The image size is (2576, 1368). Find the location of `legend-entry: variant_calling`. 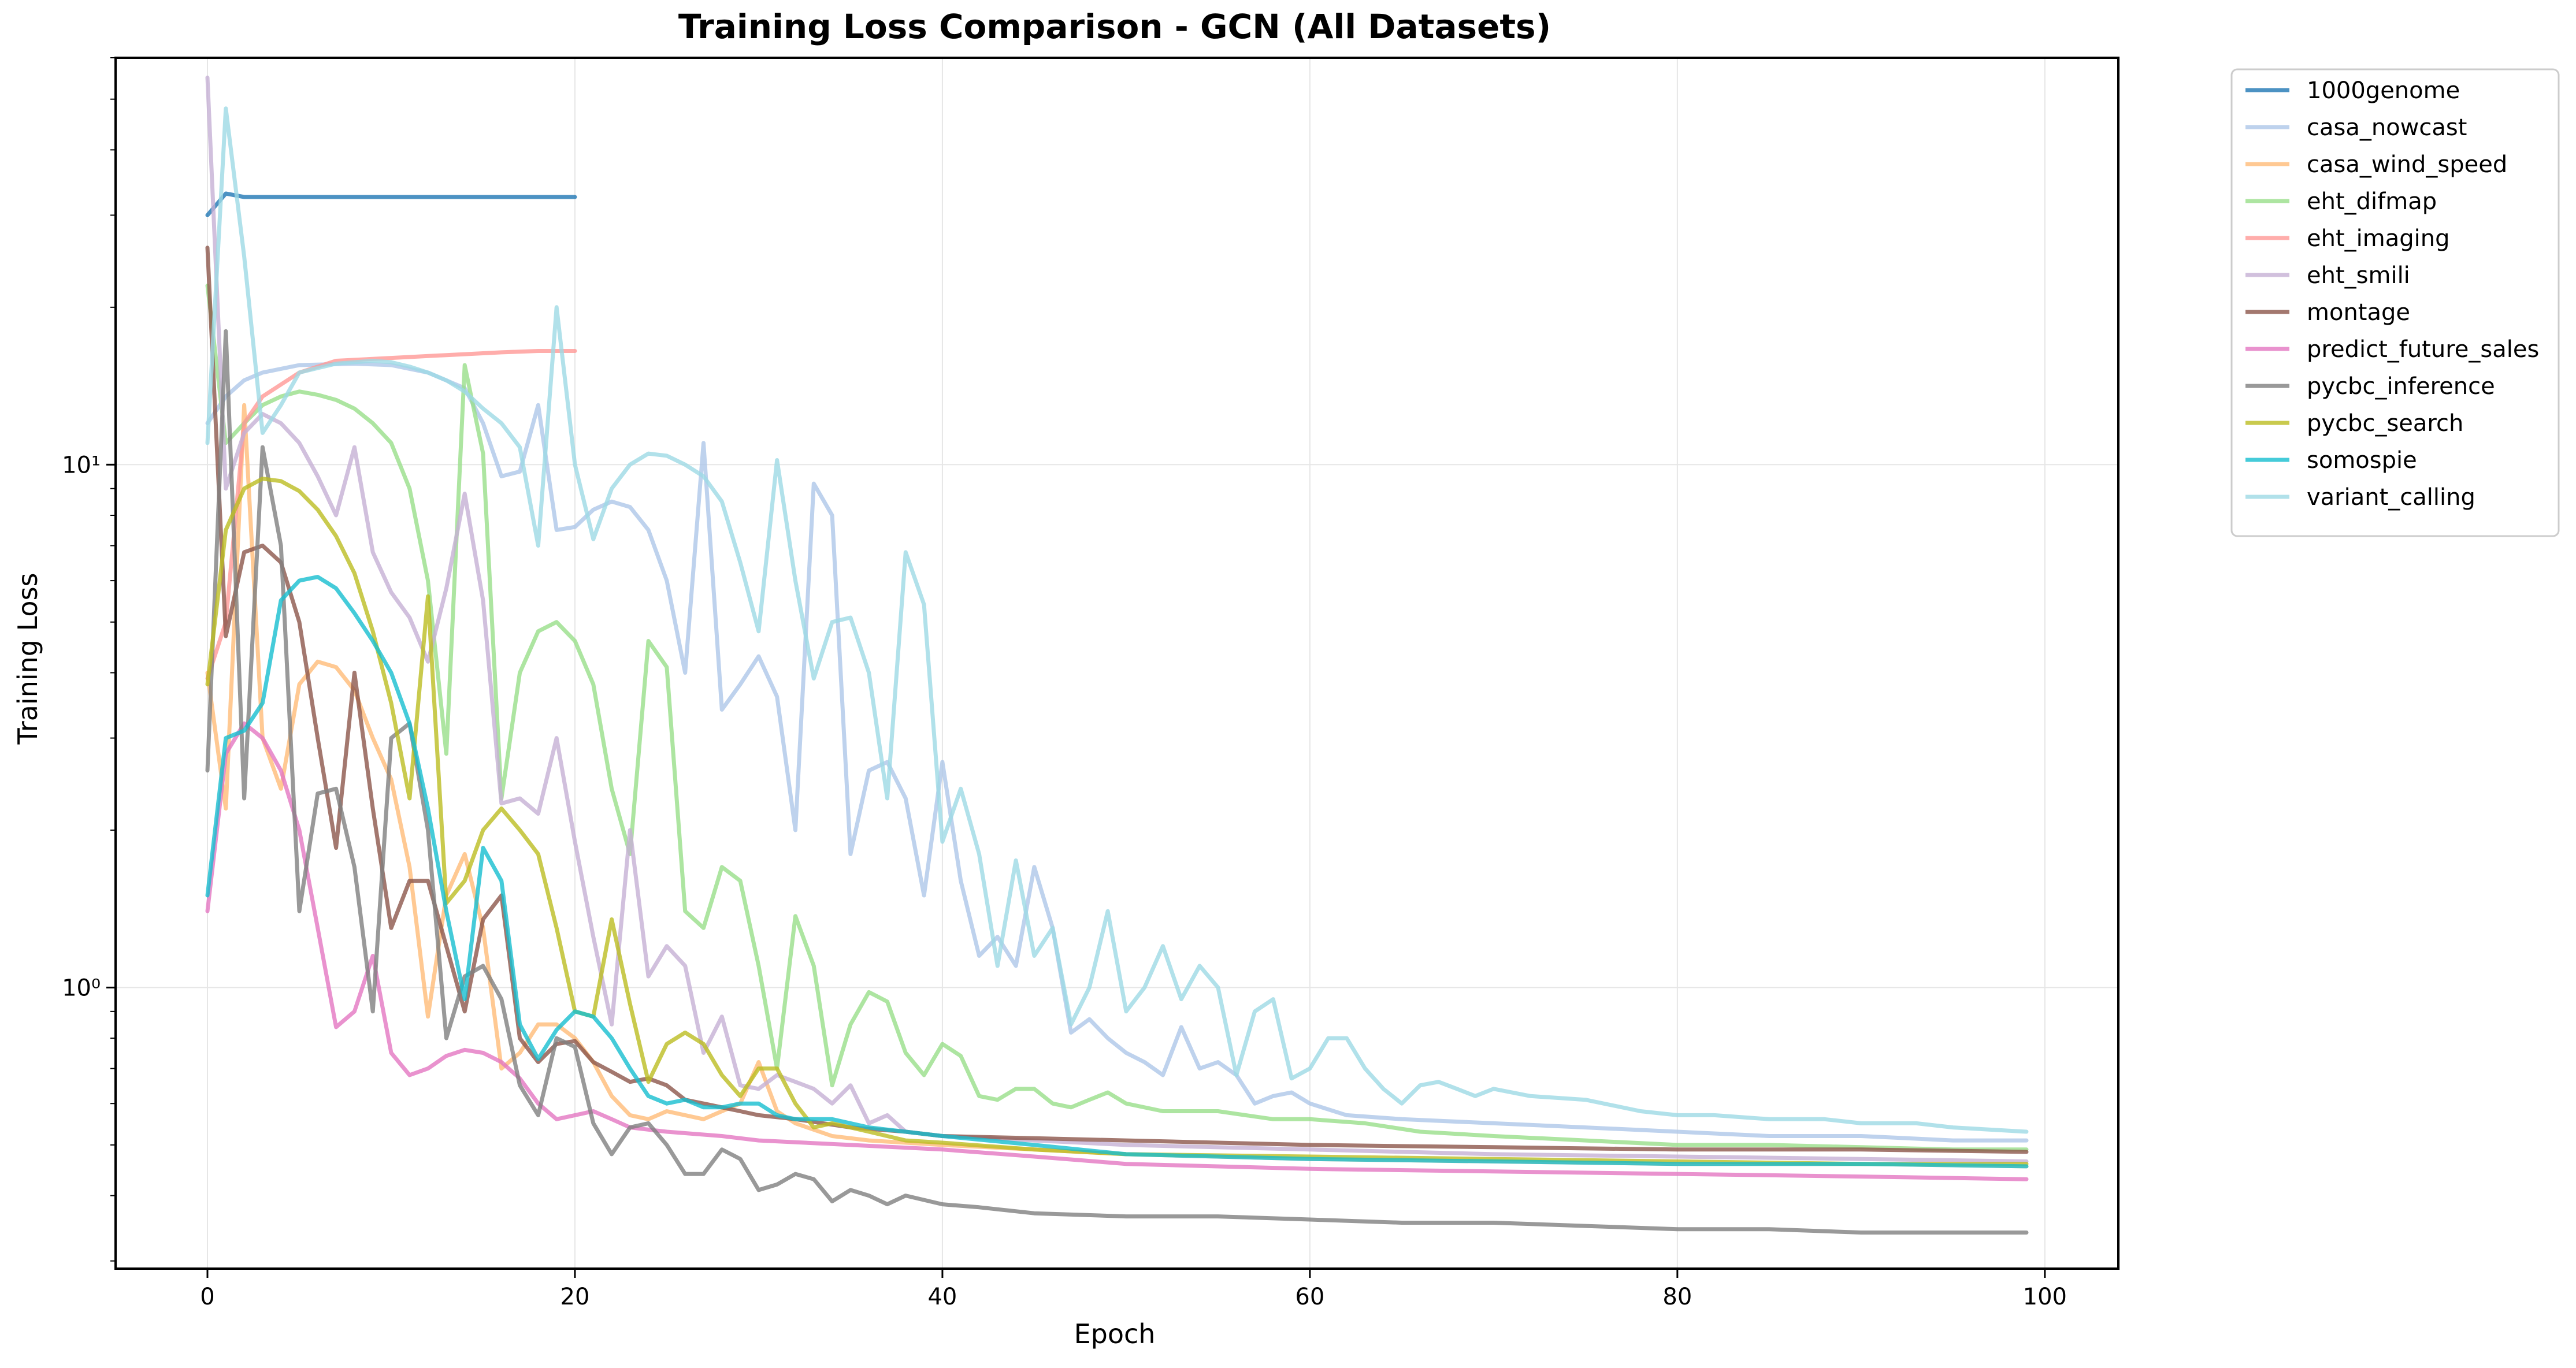

legend-entry: variant_calling is located at coordinates (2360, 497).